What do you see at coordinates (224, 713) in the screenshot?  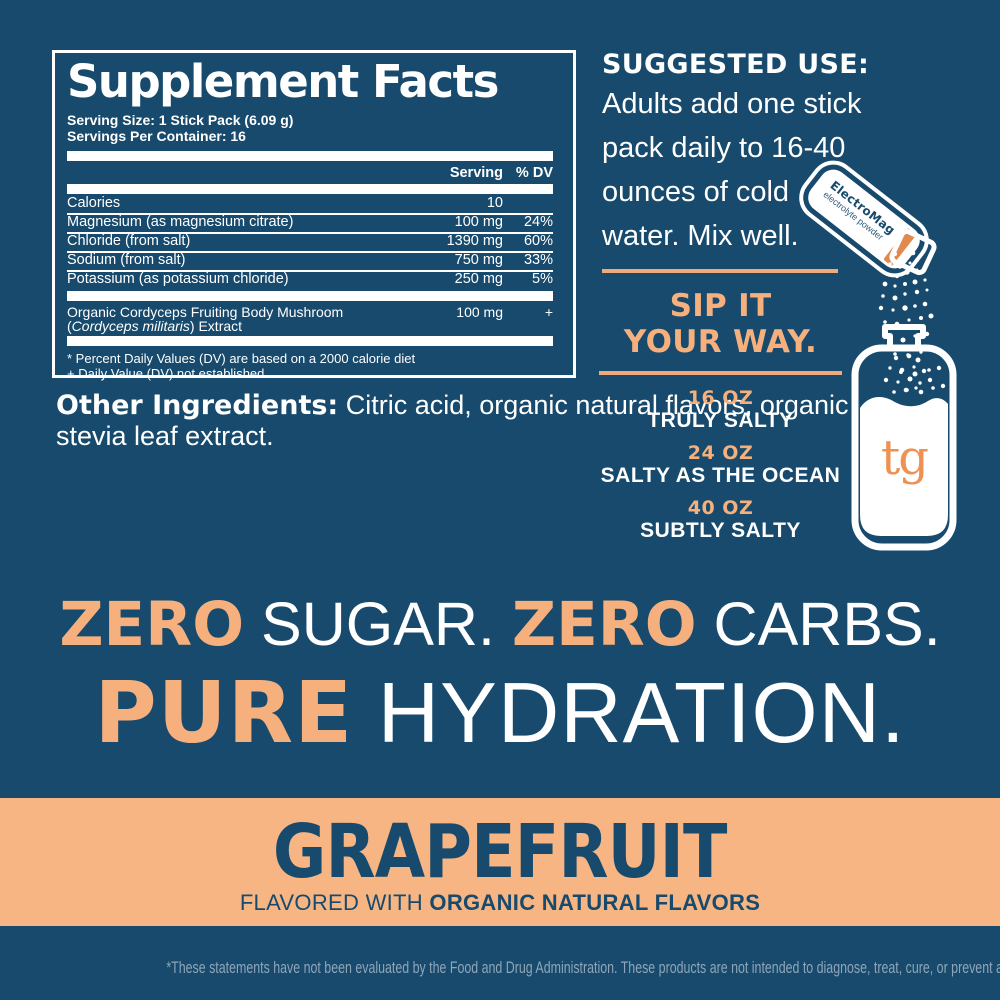 I see `pure-word: PURE` at bounding box center [224, 713].